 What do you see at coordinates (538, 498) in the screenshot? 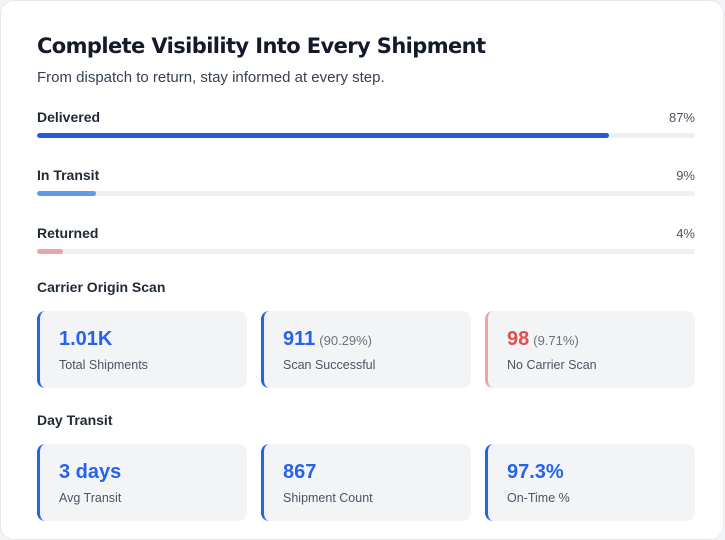
I see `stat-caption: On-Time %` at bounding box center [538, 498].